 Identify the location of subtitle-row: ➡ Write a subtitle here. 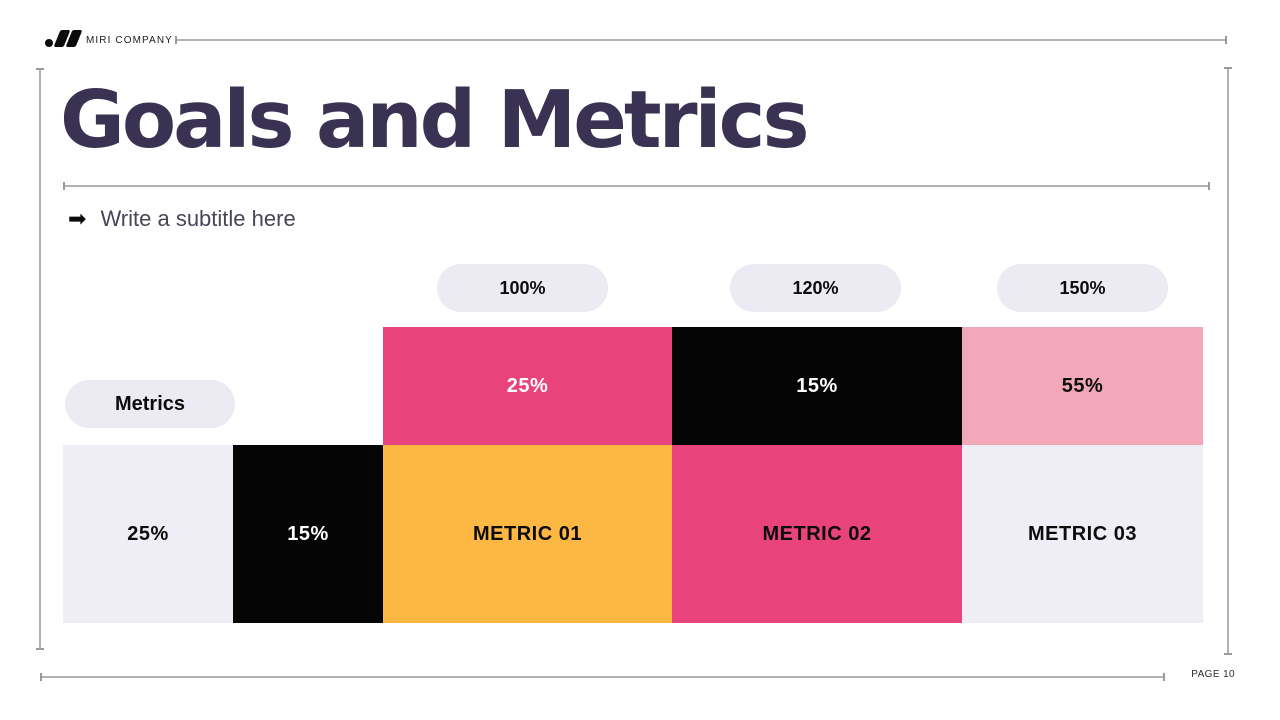
(182, 219).